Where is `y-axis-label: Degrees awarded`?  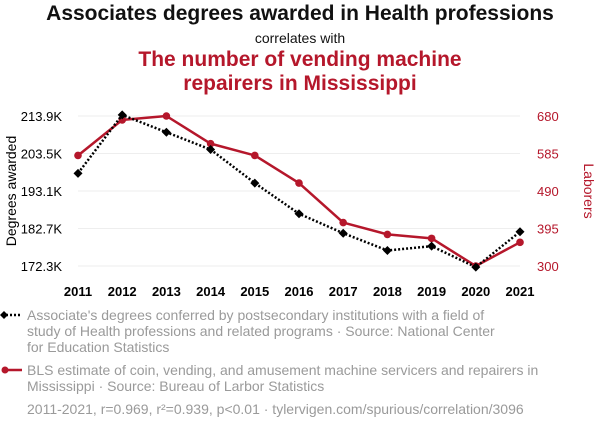
y-axis-label: Degrees awarded is located at coordinates (11, 191).